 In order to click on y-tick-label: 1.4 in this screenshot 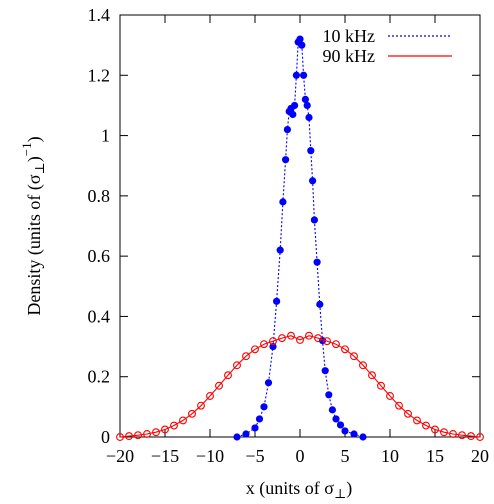, I will do `click(99, 15)`.